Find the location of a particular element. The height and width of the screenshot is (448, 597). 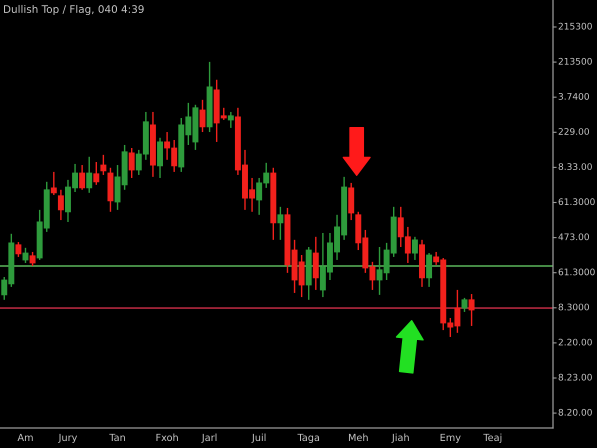

text: 8.23.00 is located at coordinates (575, 377).